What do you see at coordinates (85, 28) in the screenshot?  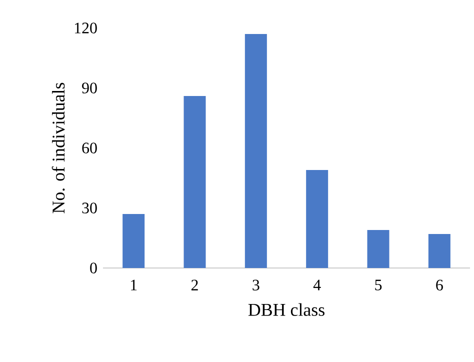 I see `y-tick-label: 120` at bounding box center [85, 28].